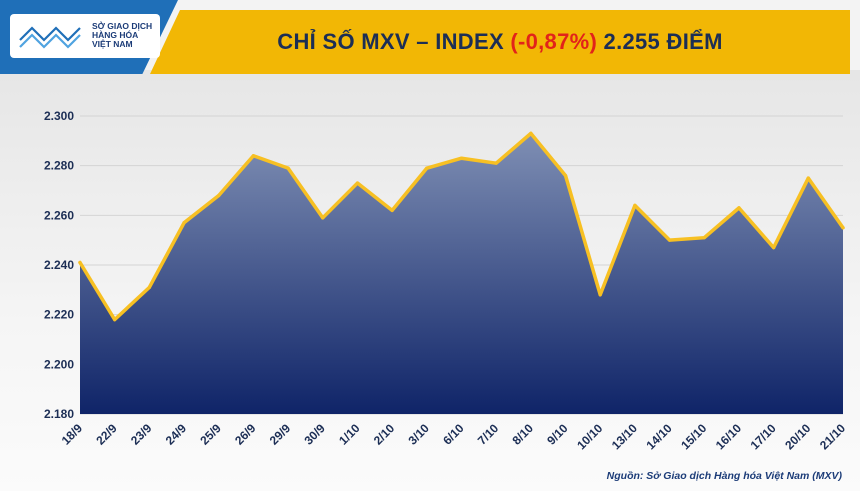 The height and width of the screenshot is (491, 860). What do you see at coordinates (349, 434) in the screenshot?
I see `x-tick-label: 1/10` at bounding box center [349, 434].